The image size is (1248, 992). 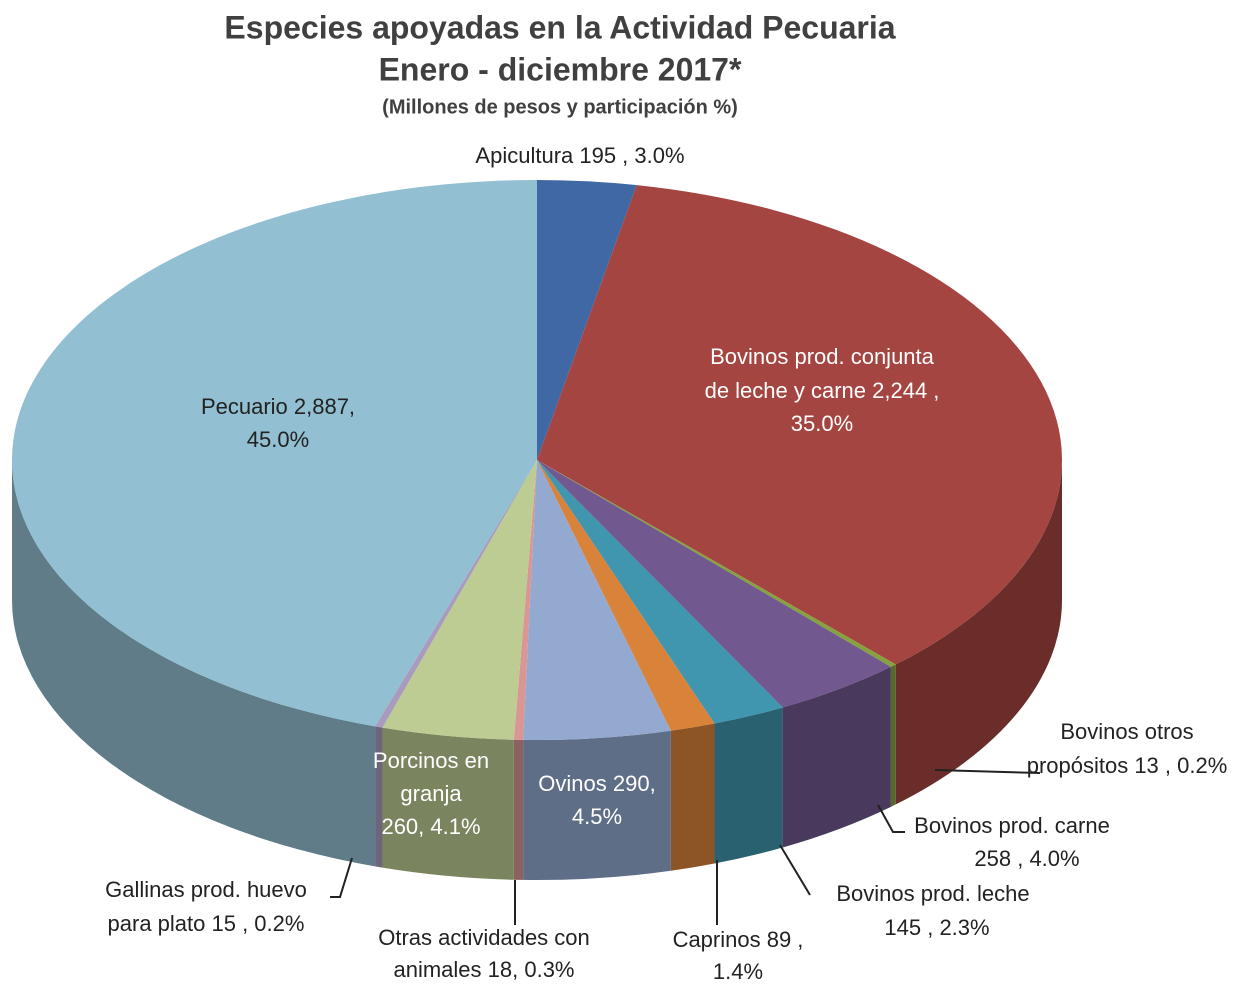 What do you see at coordinates (484, 969) in the screenshot?
I see `data-label: animales 18, 0.3%` at bounding box center [484, 969].